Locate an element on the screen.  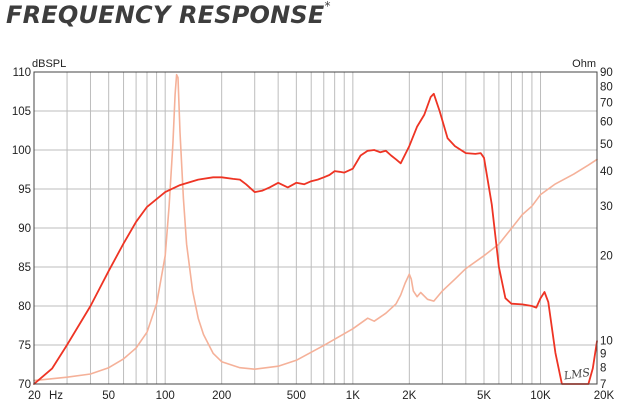
chart-title: FREQUENCY RESPONSE* is located at coordinates (168, 14).